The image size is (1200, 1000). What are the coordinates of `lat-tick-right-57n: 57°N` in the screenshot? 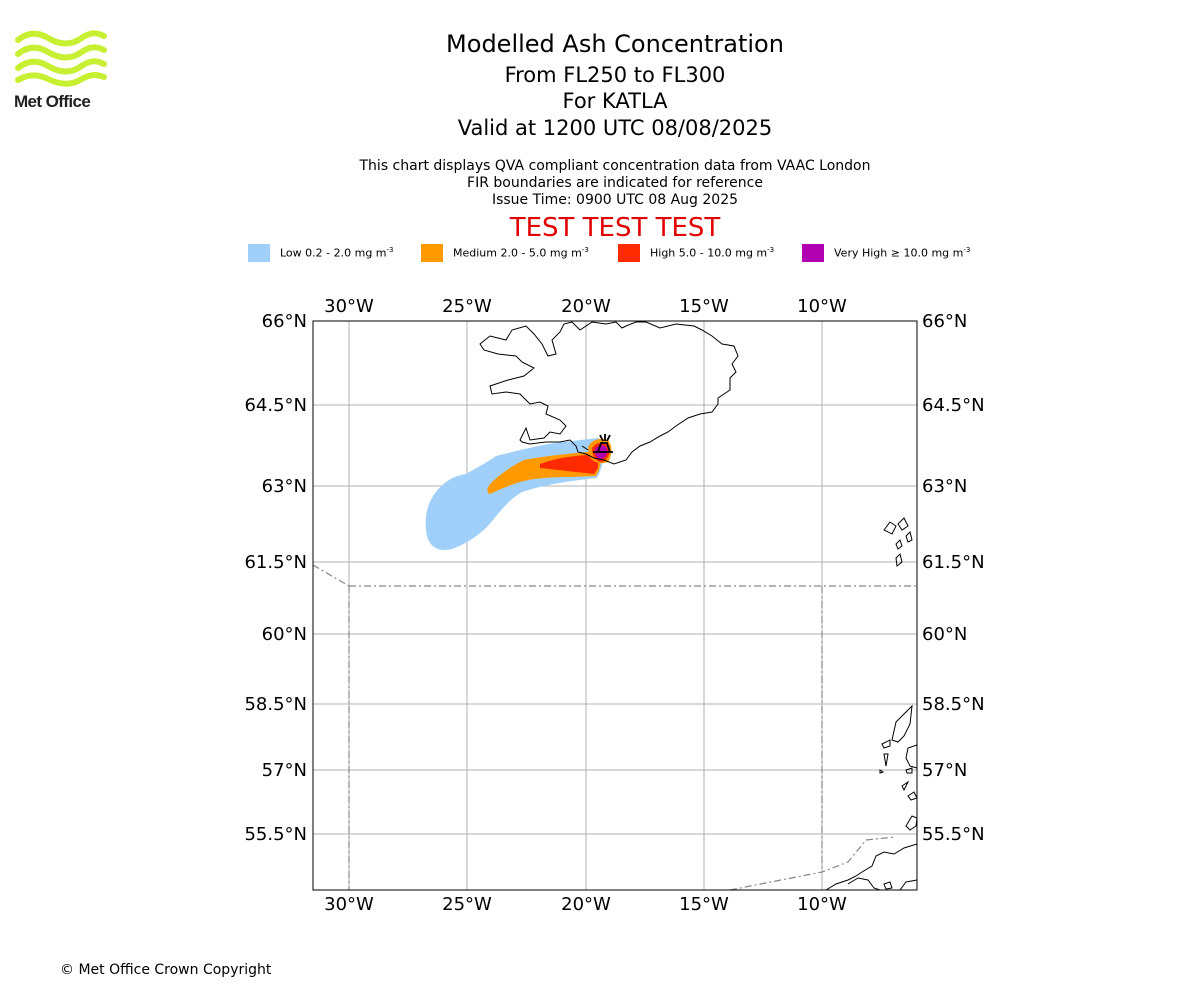 It's located at (944, 770).